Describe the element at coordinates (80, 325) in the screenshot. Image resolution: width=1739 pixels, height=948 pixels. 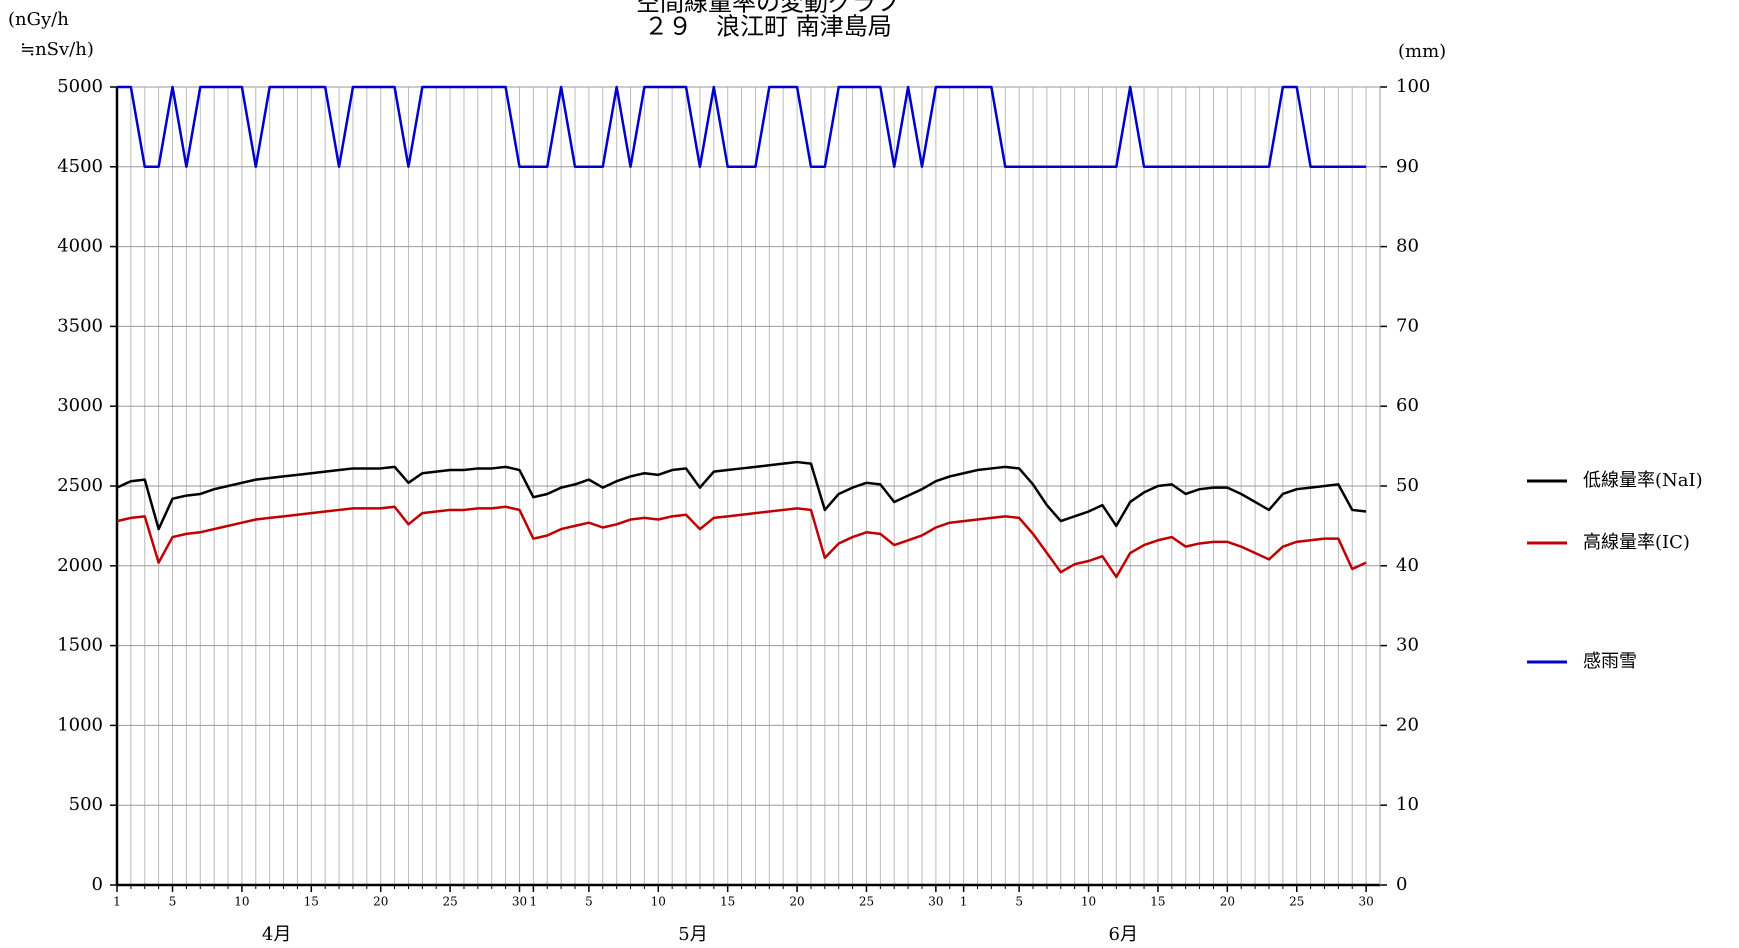
I see `y-tick-label: 3500` at that location.